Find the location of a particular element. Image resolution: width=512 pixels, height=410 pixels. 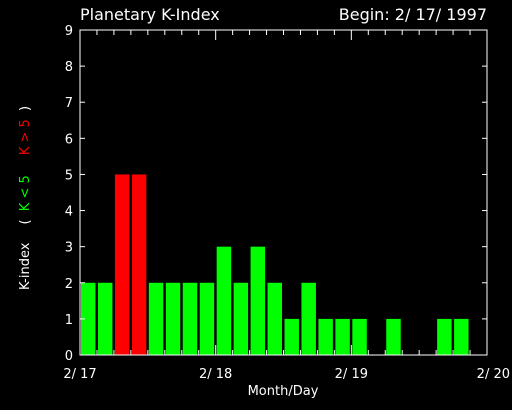

x-tick-label-3: 2/ 20 is located at coordinates (493, 374).